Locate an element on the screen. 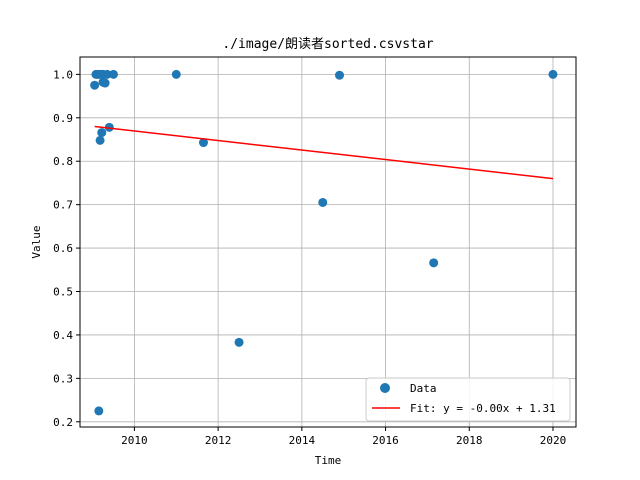 This screenshot has height=480, width=640. x-tick-label: 2014 is located at coordinates (302, 440).